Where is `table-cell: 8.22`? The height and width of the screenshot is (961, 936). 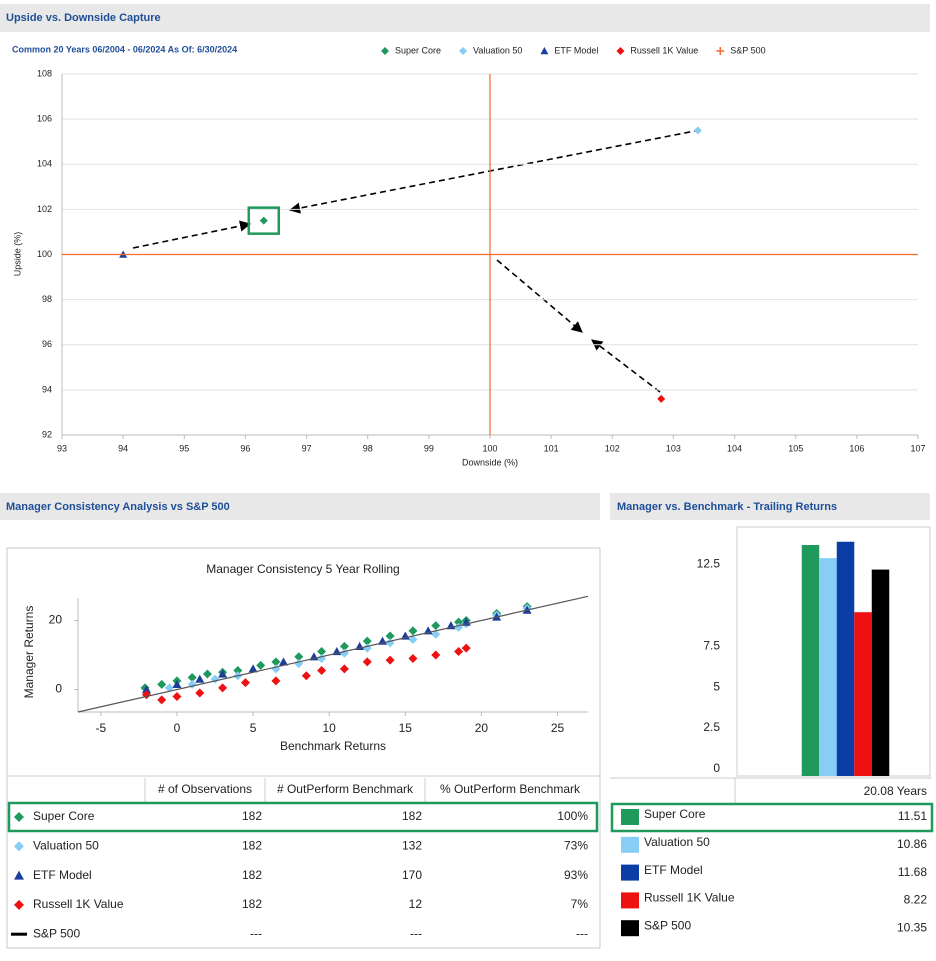 table-cell: 8.22 is located at coordinates (916, 900).